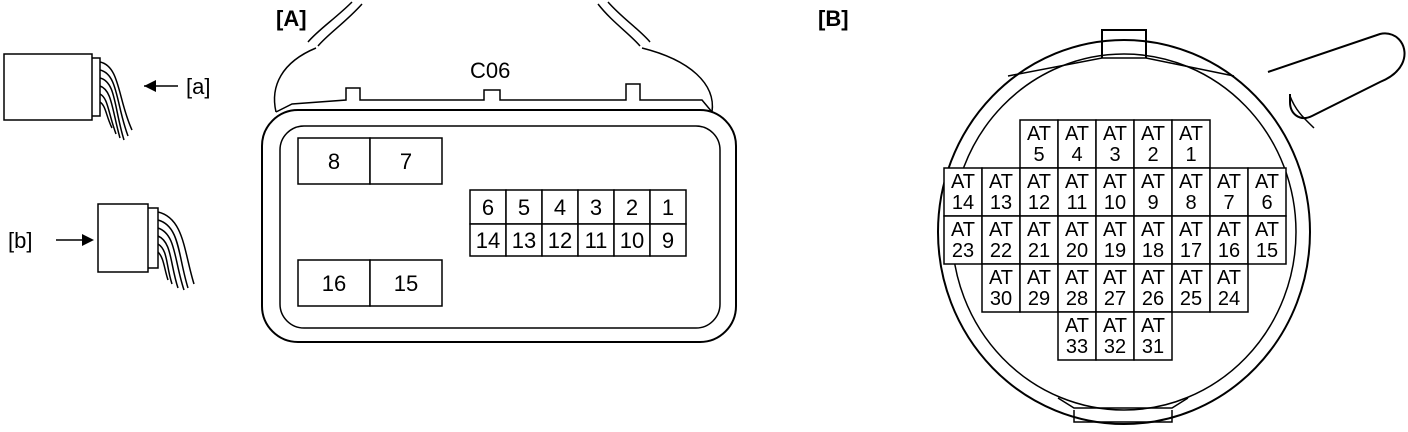 Image resolution: width=1408 pixels, height=432 pixels. What do you see at coordinates (1115, 251) in the screenshot?
I see `at-terminal-number: 19` at bounding box center [1115, 251].